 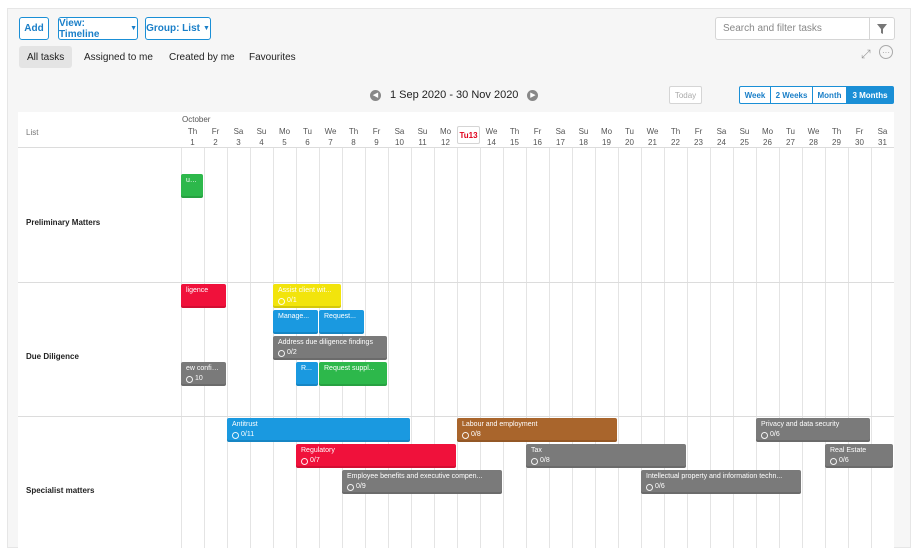 What do you see at coordinates (859, 142) in the screenshot?
I see `day-number: 30` at bounding box center [859, 142].